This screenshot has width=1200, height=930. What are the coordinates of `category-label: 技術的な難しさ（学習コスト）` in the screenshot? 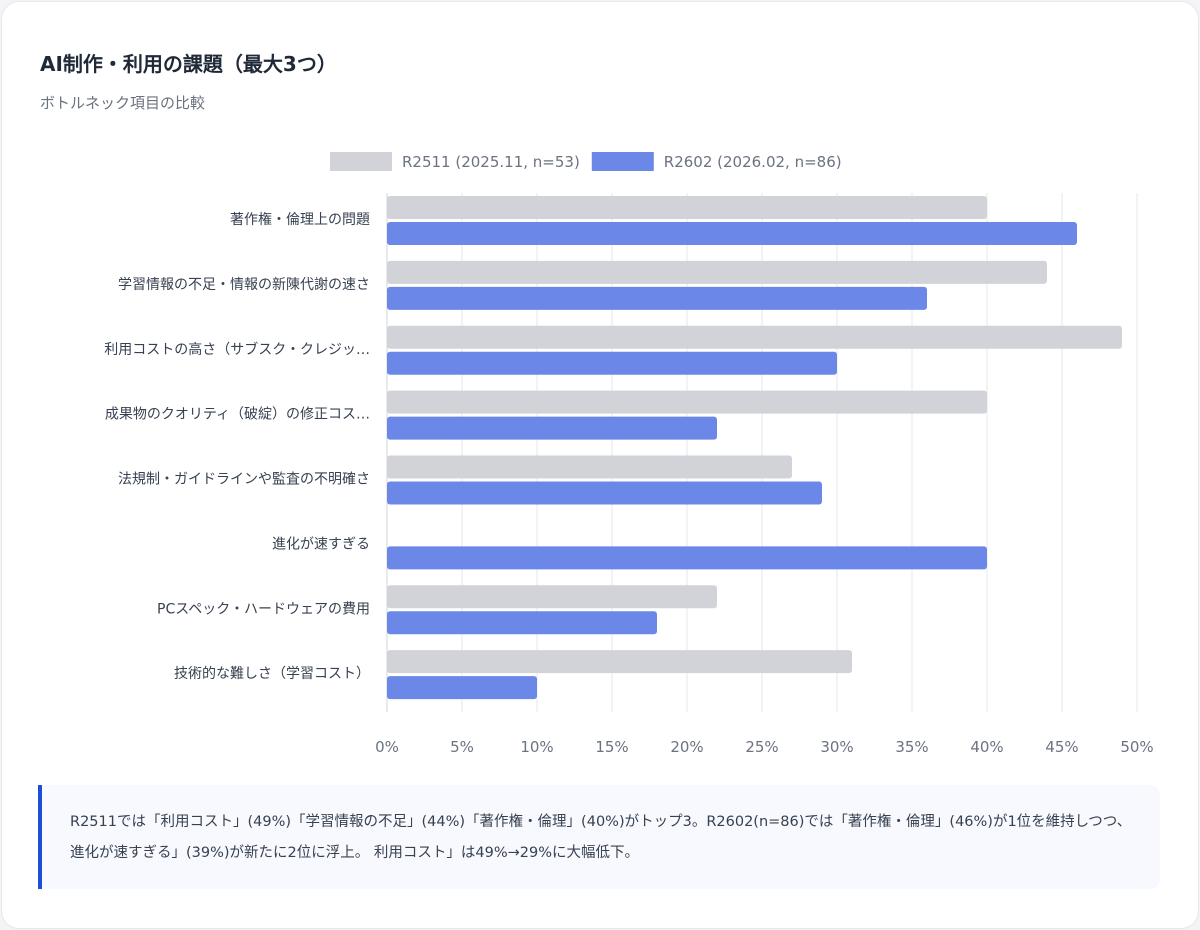 It's located at (272, 674).